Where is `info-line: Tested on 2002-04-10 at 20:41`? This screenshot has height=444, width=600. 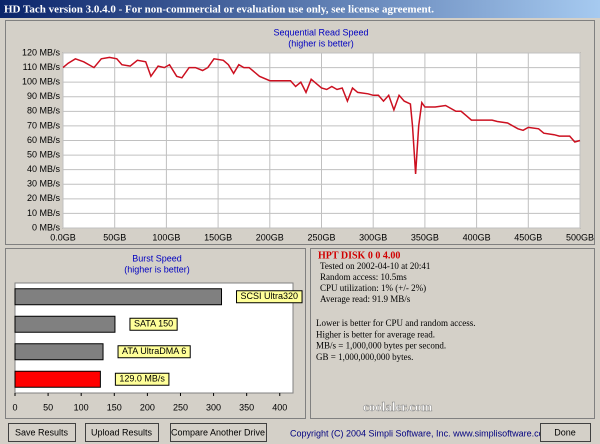
info-line: Tested on 2002-04-10 at 20:41 is located at coordinates (375, 266).